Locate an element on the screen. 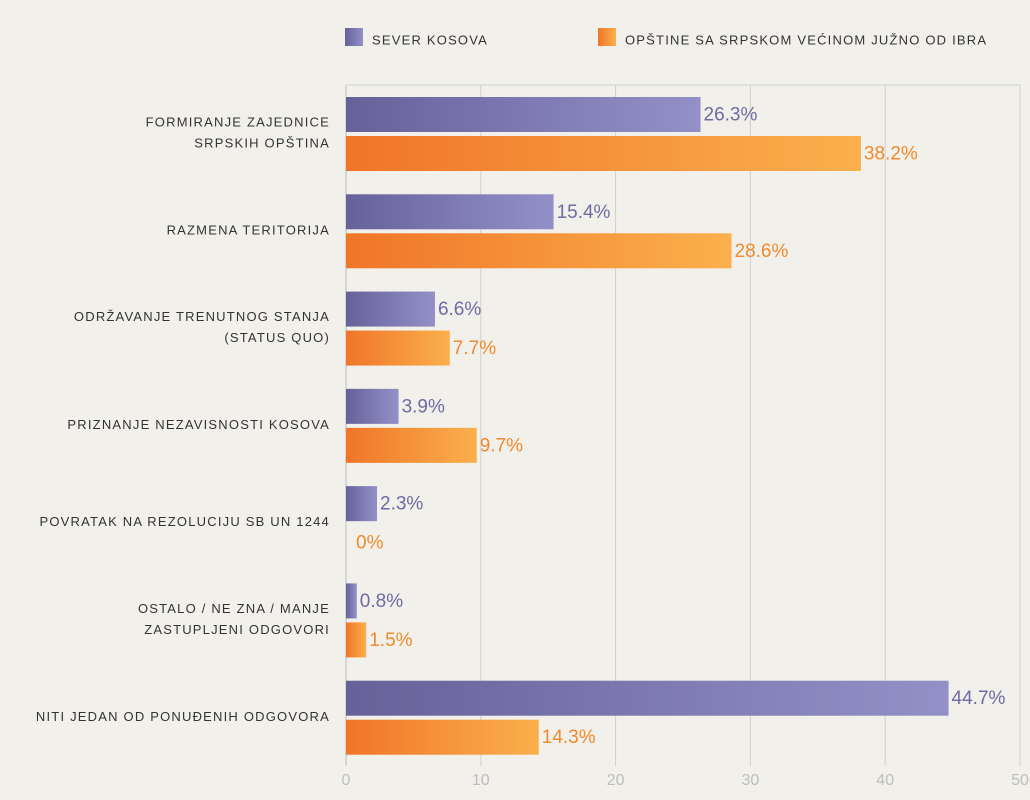 Image resolution: width=1030 pixels, height=800 pixels. value-label: 7.7% is located at coordinates (474, 348).